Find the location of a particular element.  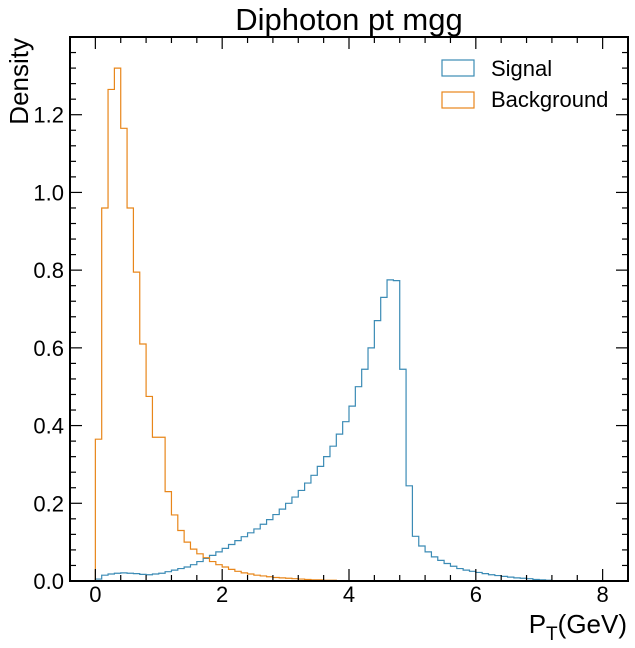

legend-swatch-signal is located at coordinates (458, 68).